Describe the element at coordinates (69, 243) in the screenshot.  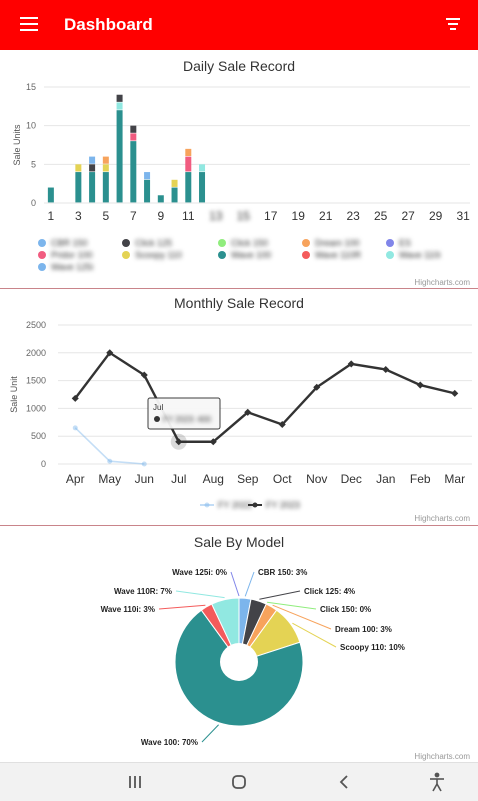
I see `legend-item: CBR 150` at that location.